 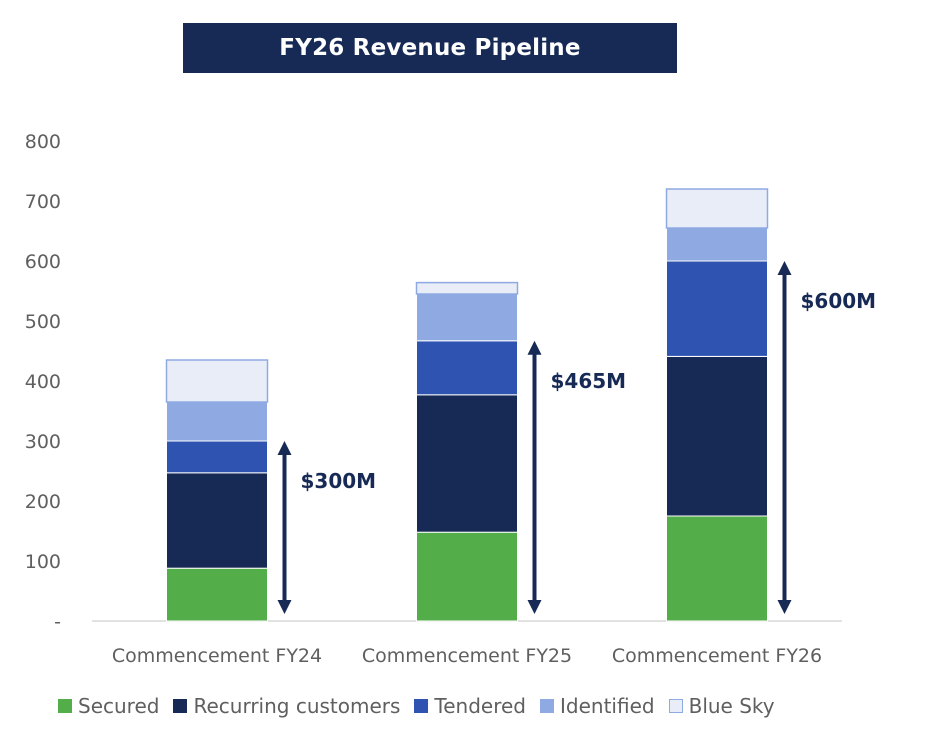 What do you see at coordinates (119, 706) in the screenshot?
I see `legend-label: Secured` at bounding box center [119, 706].